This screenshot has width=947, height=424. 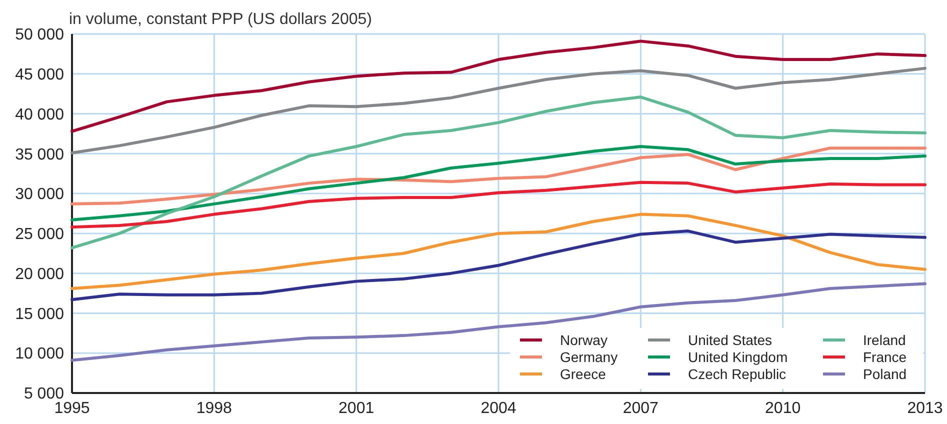 I want to click on y-tick-label: 20 000, so click(x=39, y=274).